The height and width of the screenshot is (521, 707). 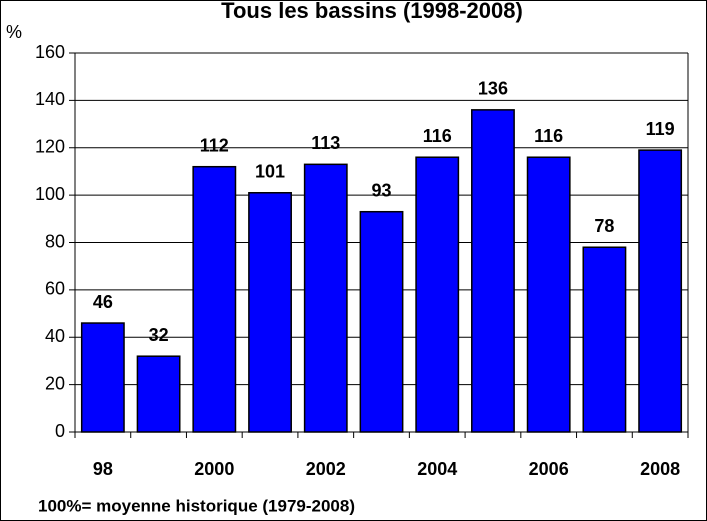 I want to click on y-tick-label: 20, so click(x=55, y=383).